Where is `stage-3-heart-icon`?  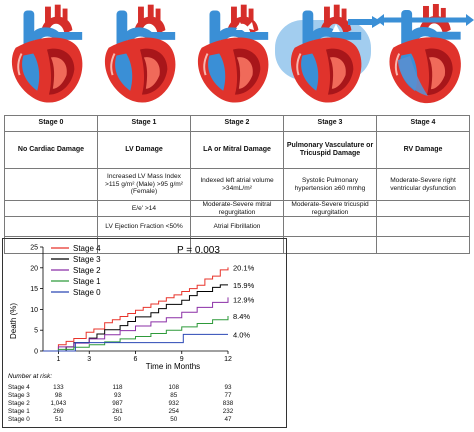
stage-3-heart-icon is located at coordinates (328, 54).